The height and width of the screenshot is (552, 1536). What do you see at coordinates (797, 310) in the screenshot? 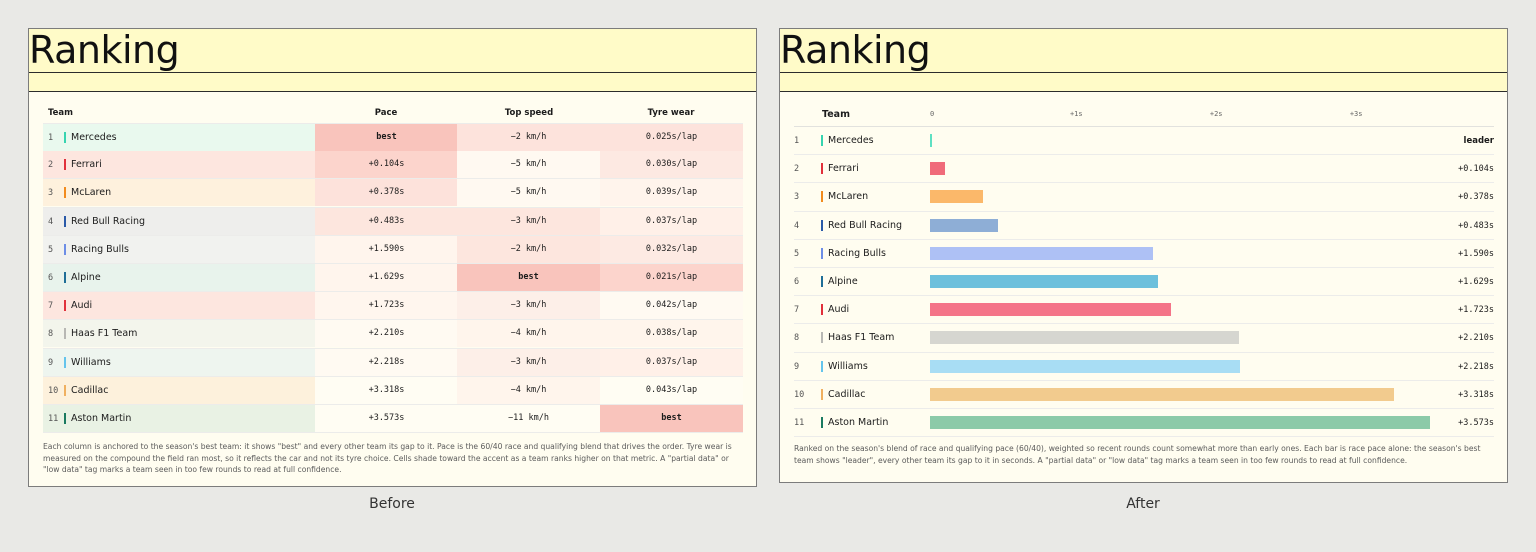
I see `rank-number: 7` at bounding box center [797, 310].